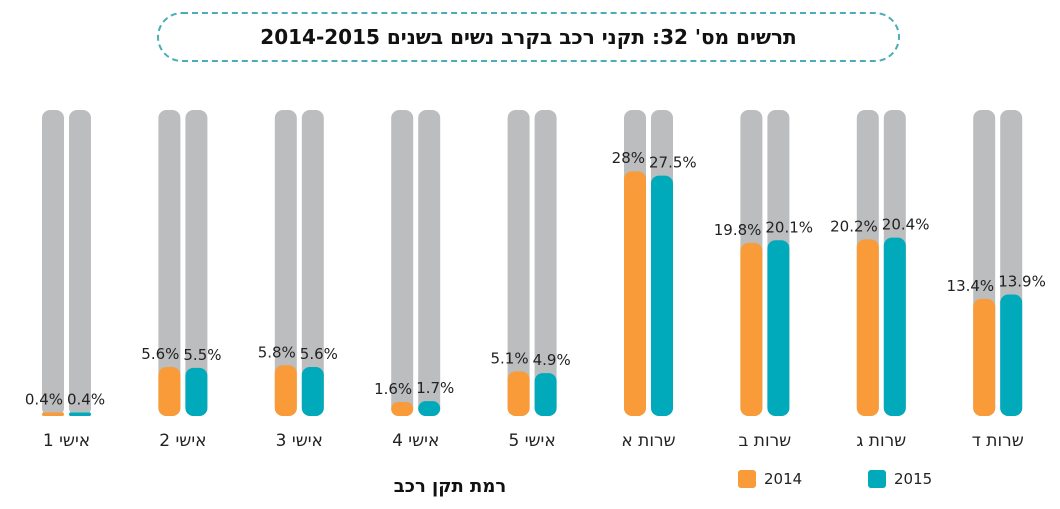 The width and height of the screenshot is (1060, 509). I want to click on category-label: אישי 1, so click(66, 441).